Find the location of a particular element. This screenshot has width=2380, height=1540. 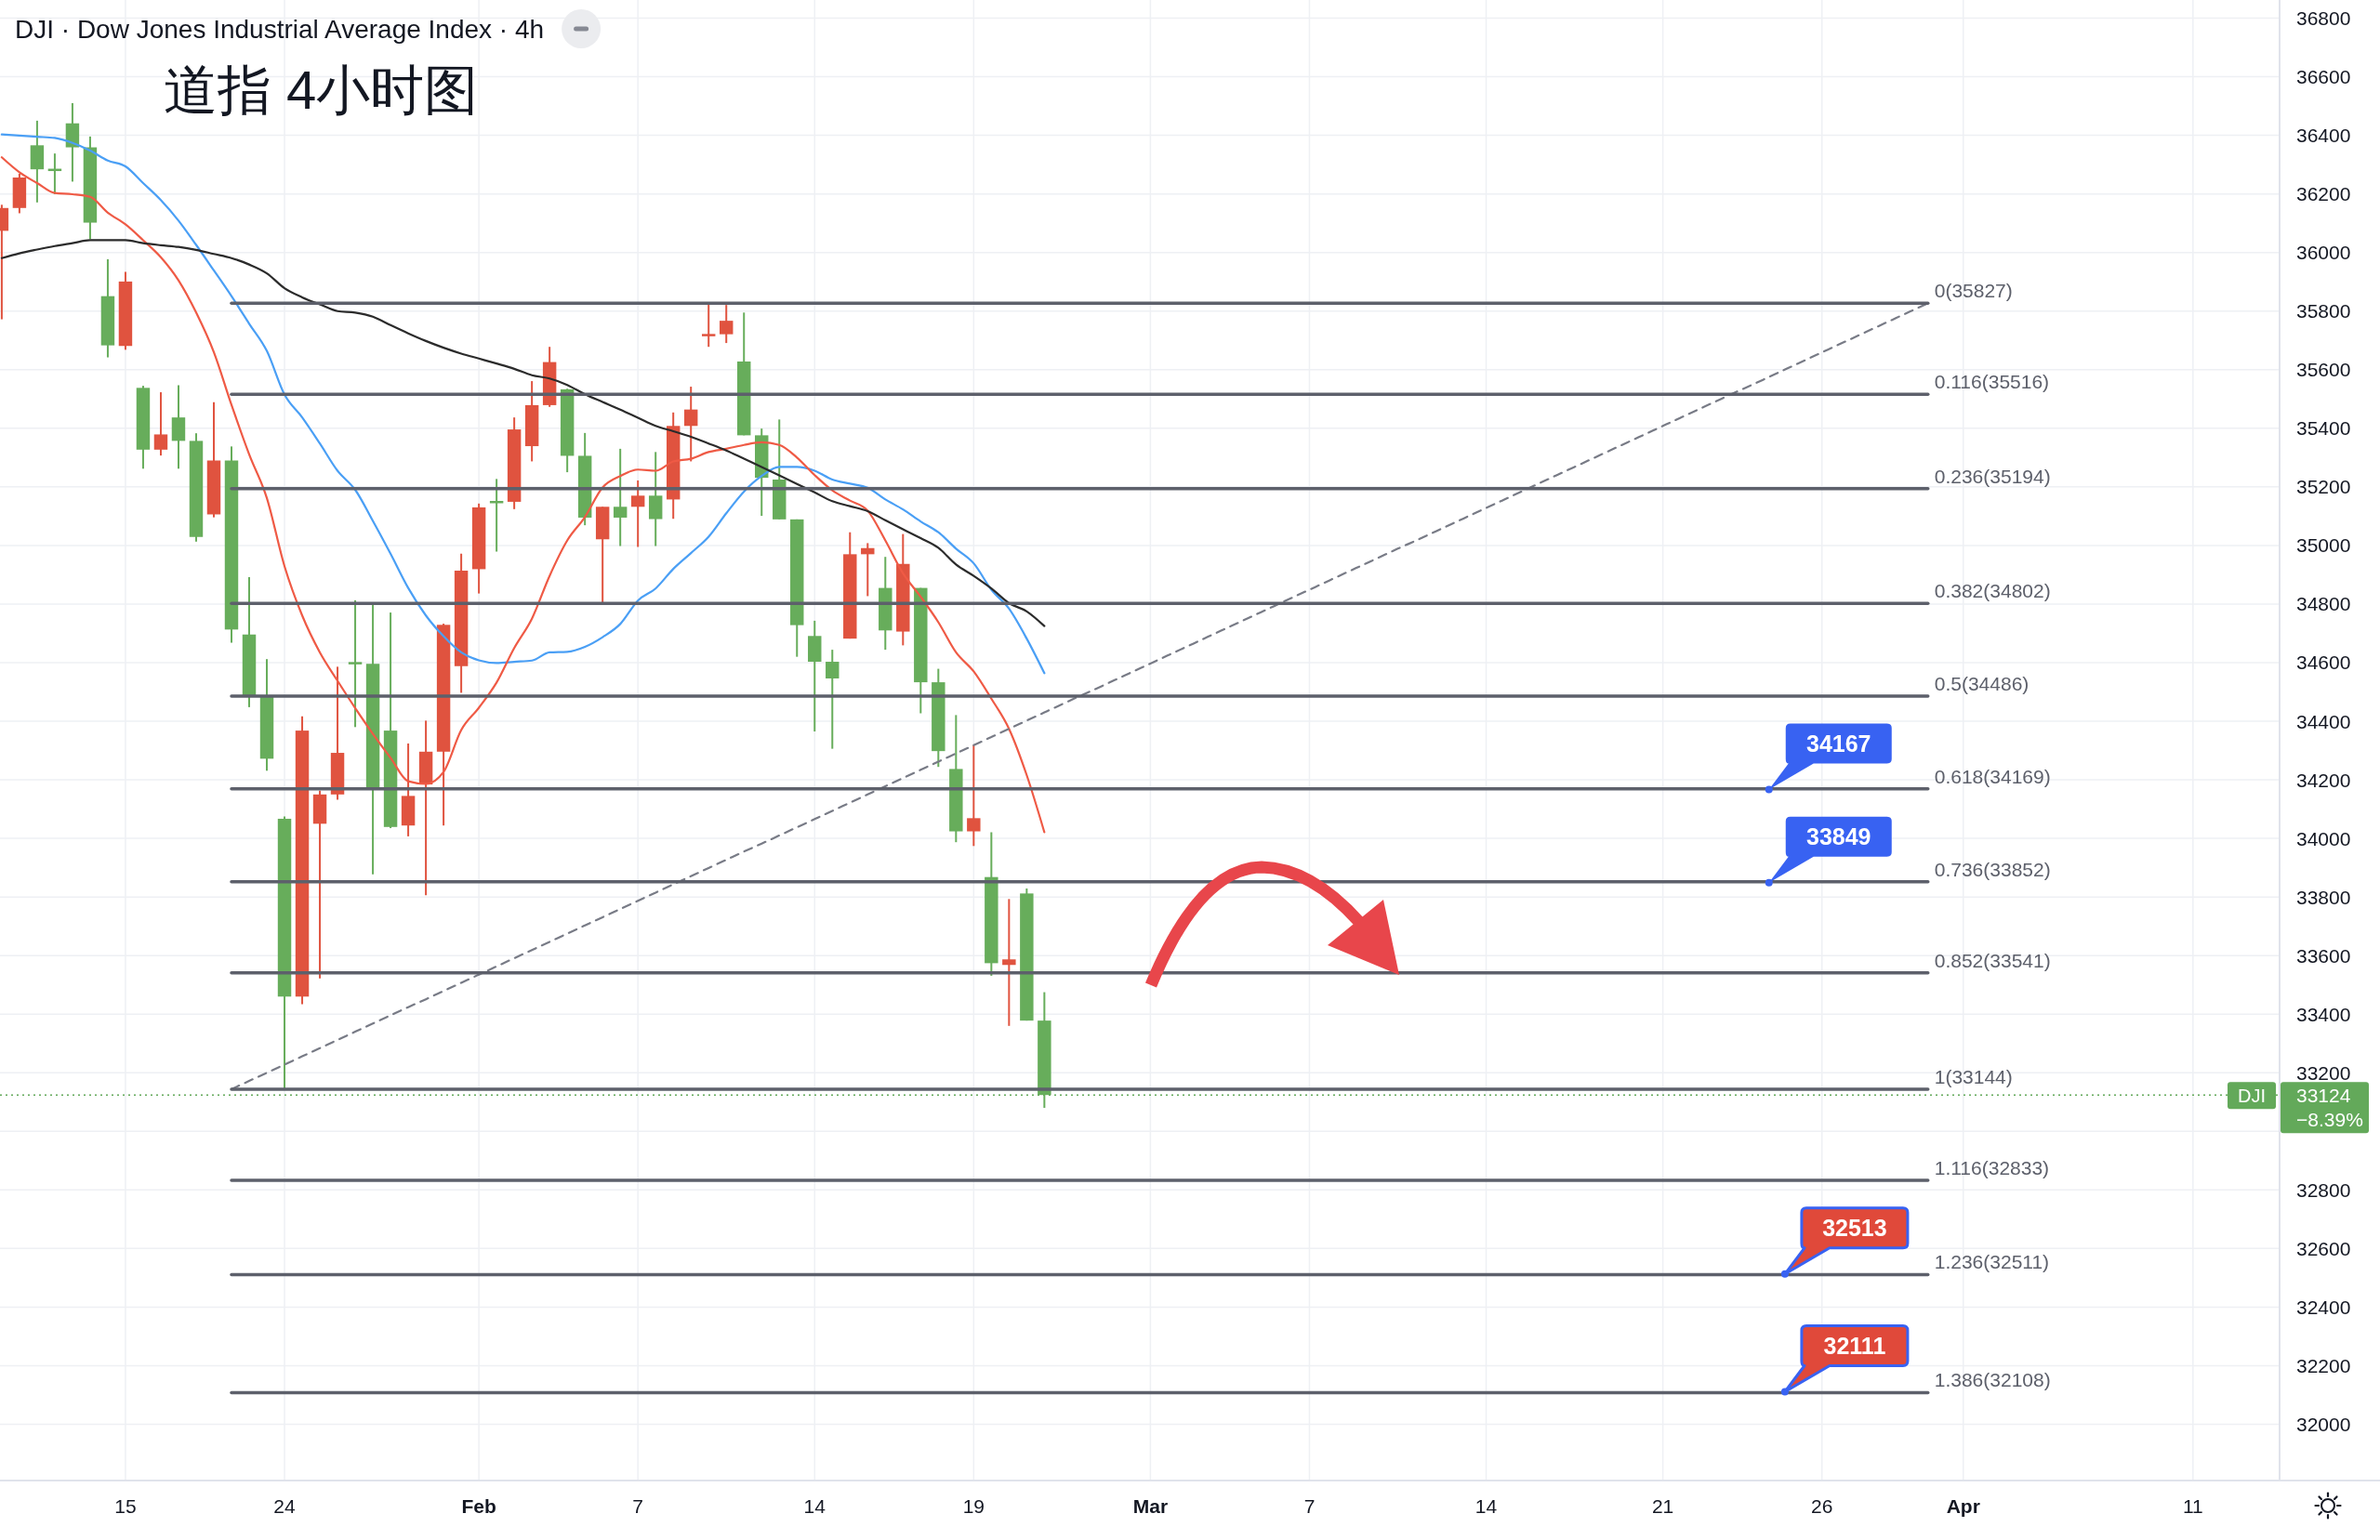

y-tick-label: 32400 is located at coordinates (2323, 1307).